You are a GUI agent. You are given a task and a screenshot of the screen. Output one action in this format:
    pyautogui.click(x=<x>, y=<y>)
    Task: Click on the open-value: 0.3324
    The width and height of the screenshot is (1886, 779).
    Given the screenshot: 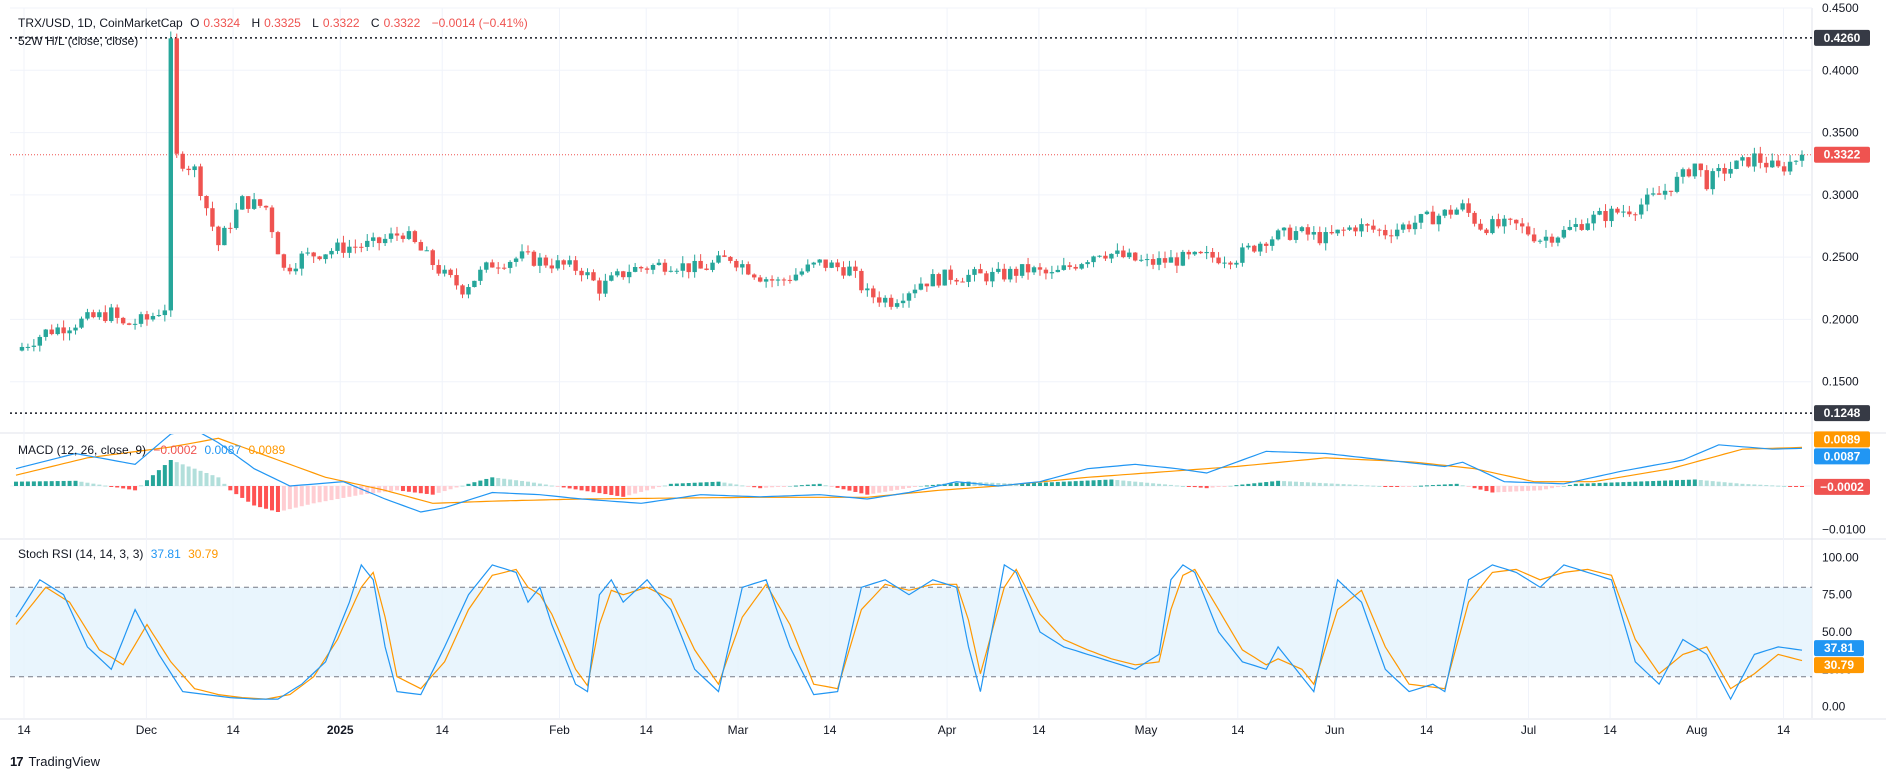 What is the action you would take?
    pyautogui.click(x=222, y=23)
    